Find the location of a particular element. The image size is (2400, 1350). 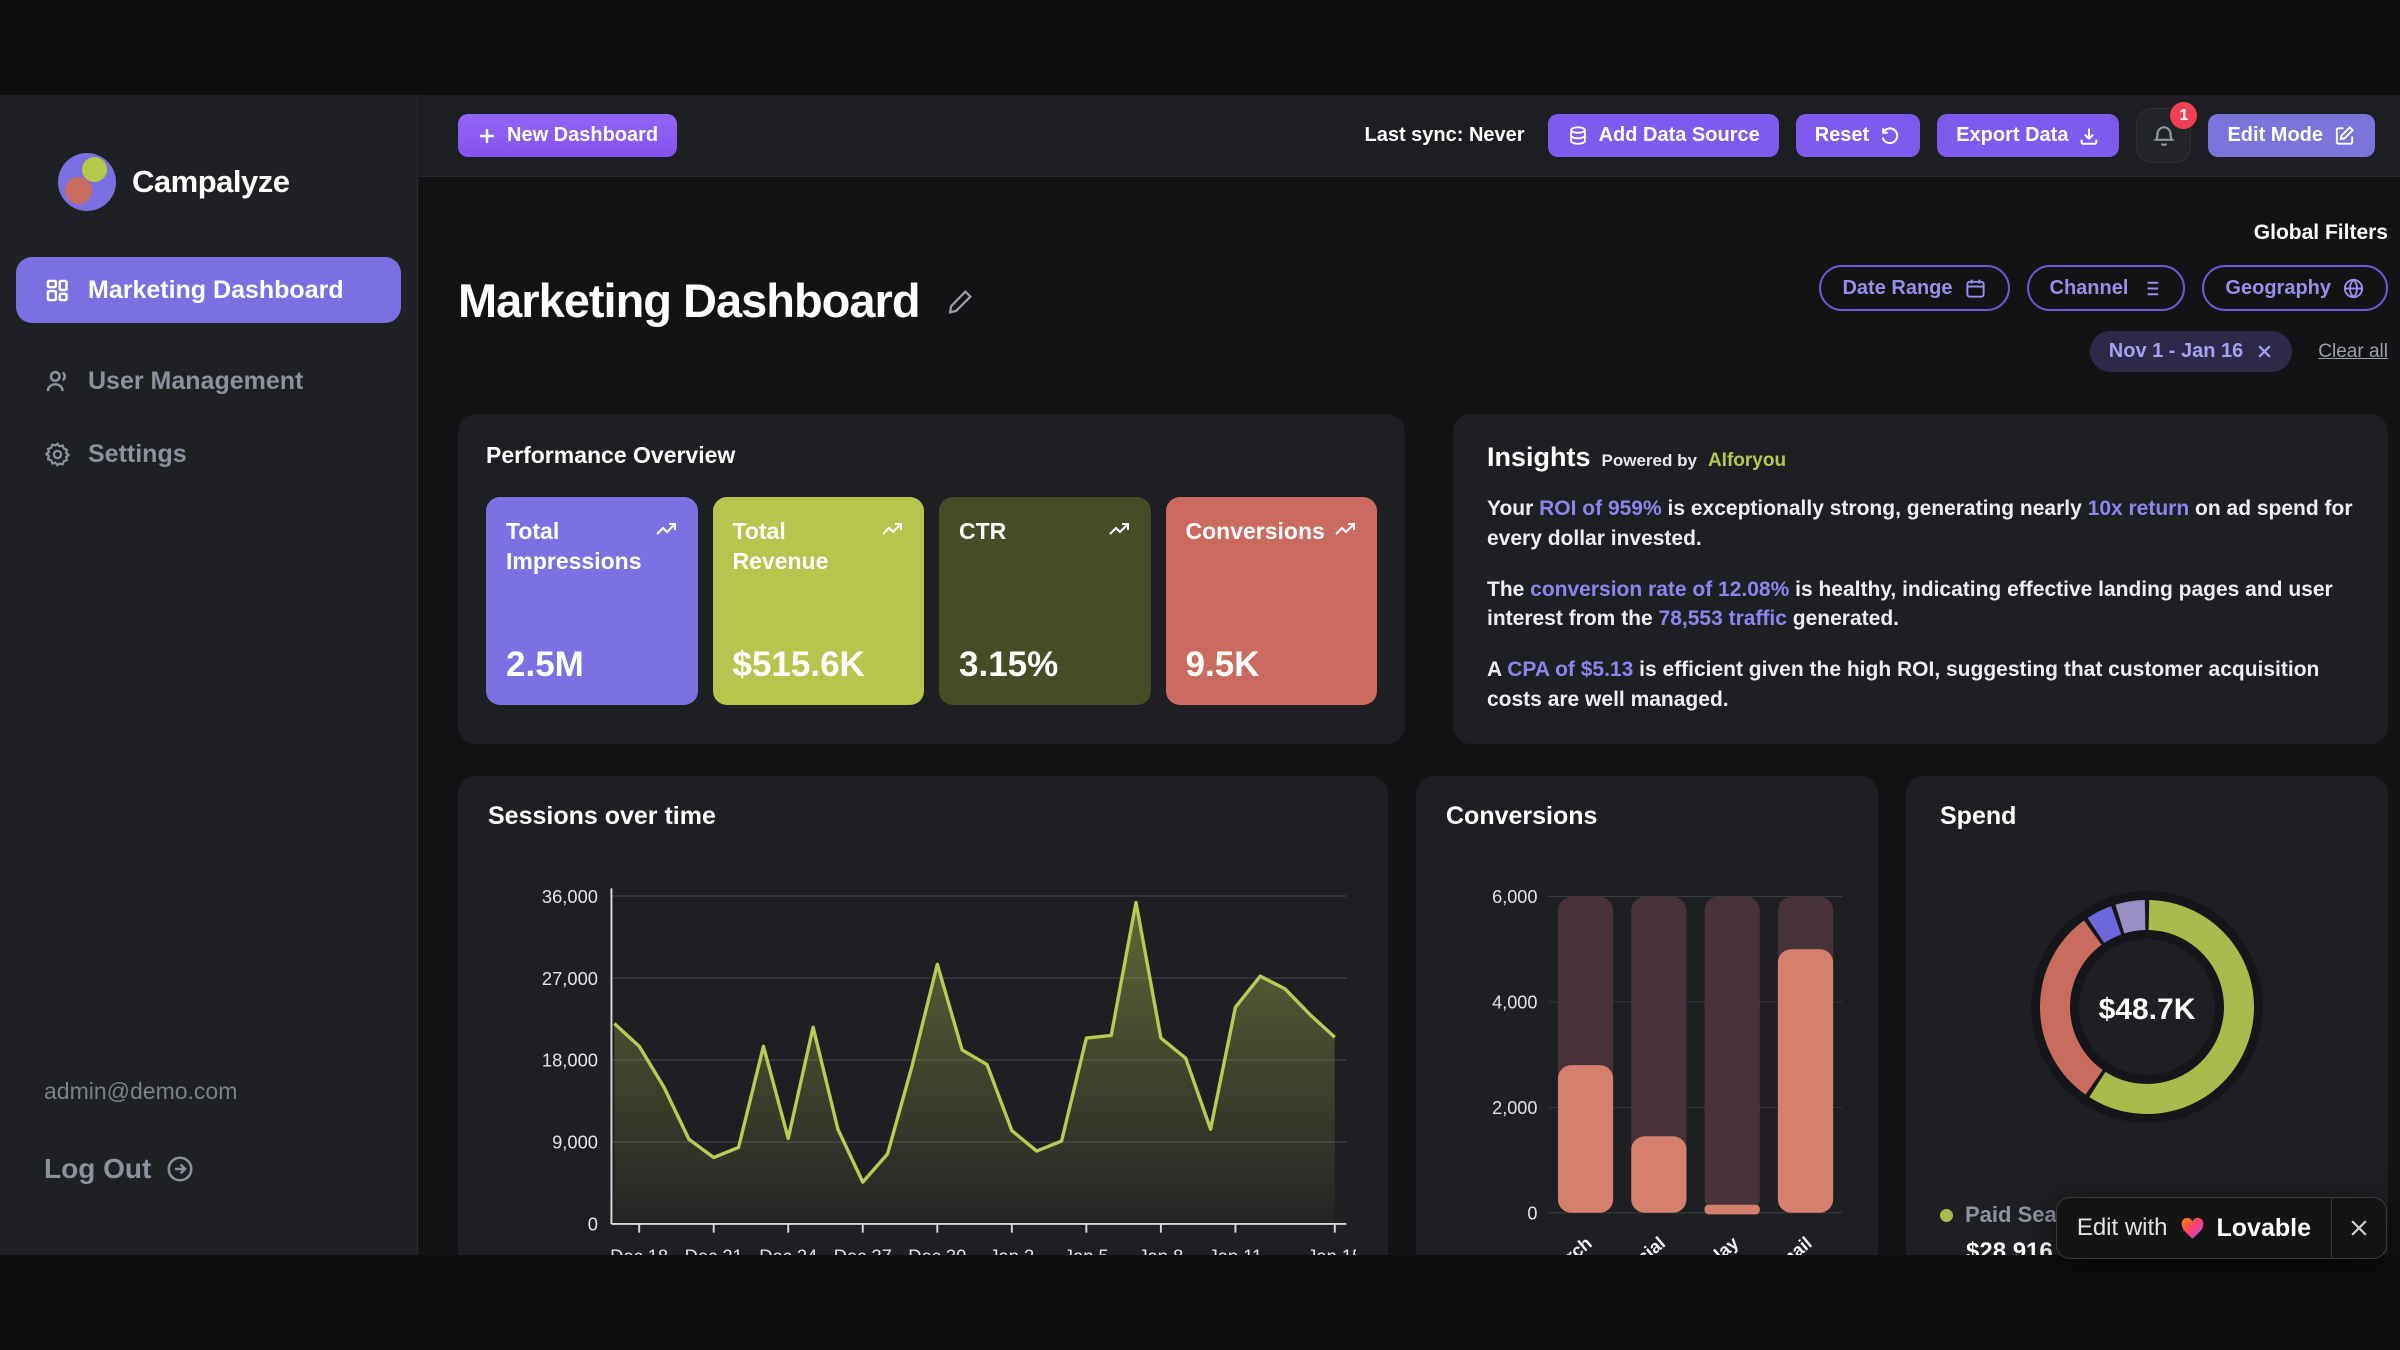

sidebar-item-label: Settings is located at coordinates (137, 454).